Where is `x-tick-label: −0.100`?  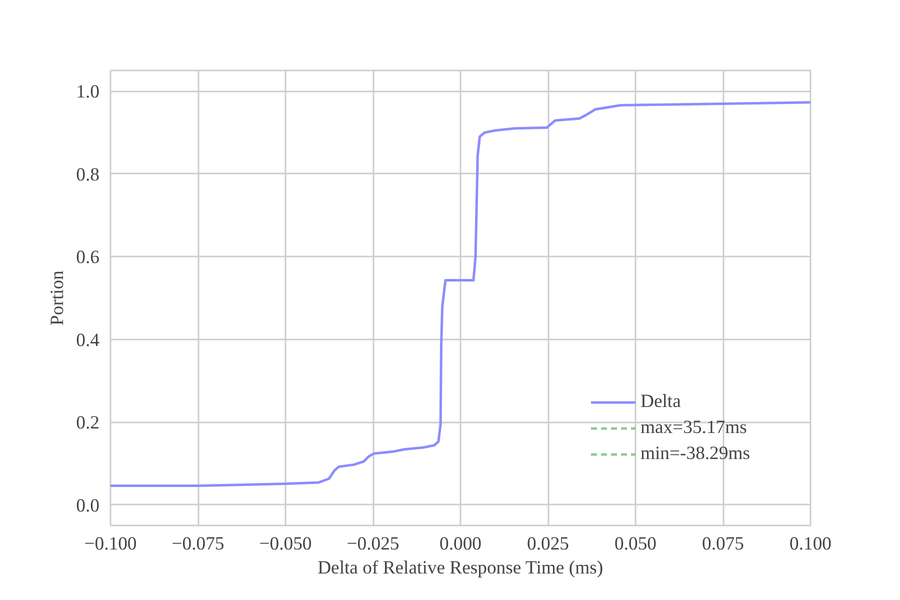
x-tick-label: −0.100 is located at coordinates (110, 544).